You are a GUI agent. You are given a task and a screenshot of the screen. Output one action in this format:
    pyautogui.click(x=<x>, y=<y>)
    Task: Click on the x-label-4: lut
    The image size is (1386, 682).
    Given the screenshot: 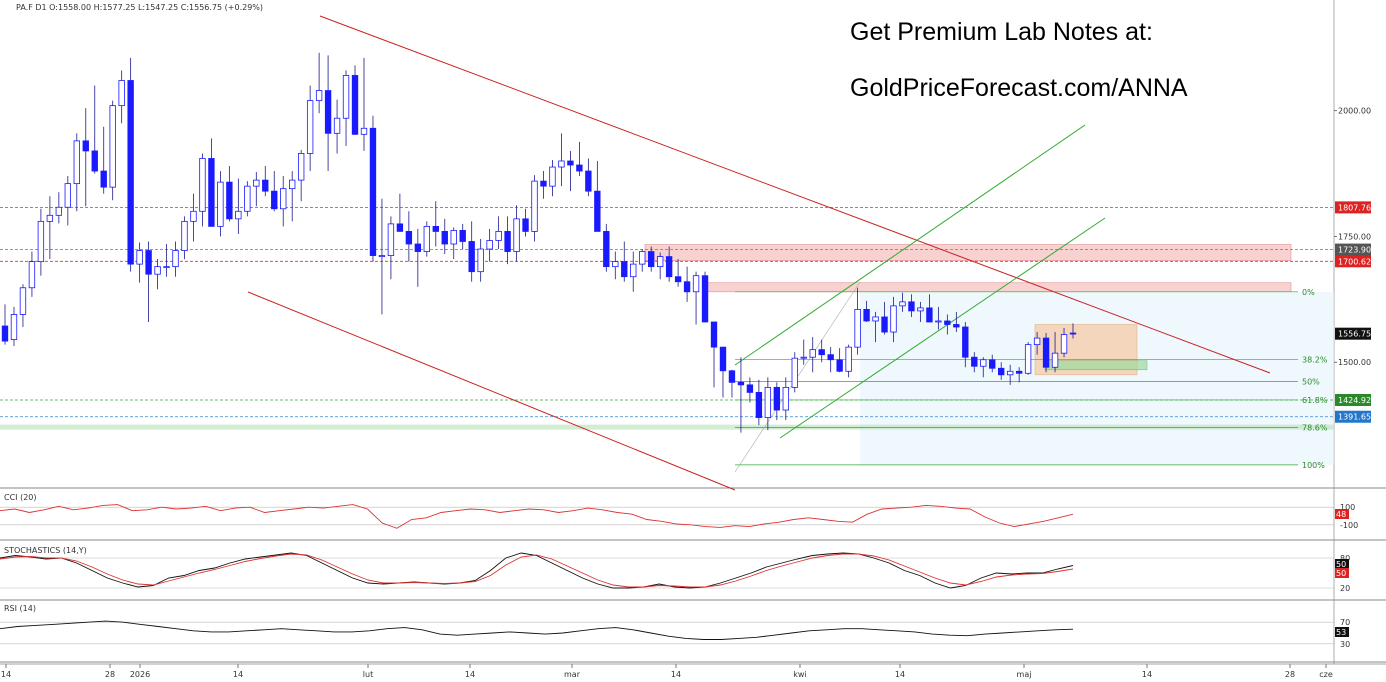 What is the action you would take?
    pyautogui.click(x=368, y=674)
    